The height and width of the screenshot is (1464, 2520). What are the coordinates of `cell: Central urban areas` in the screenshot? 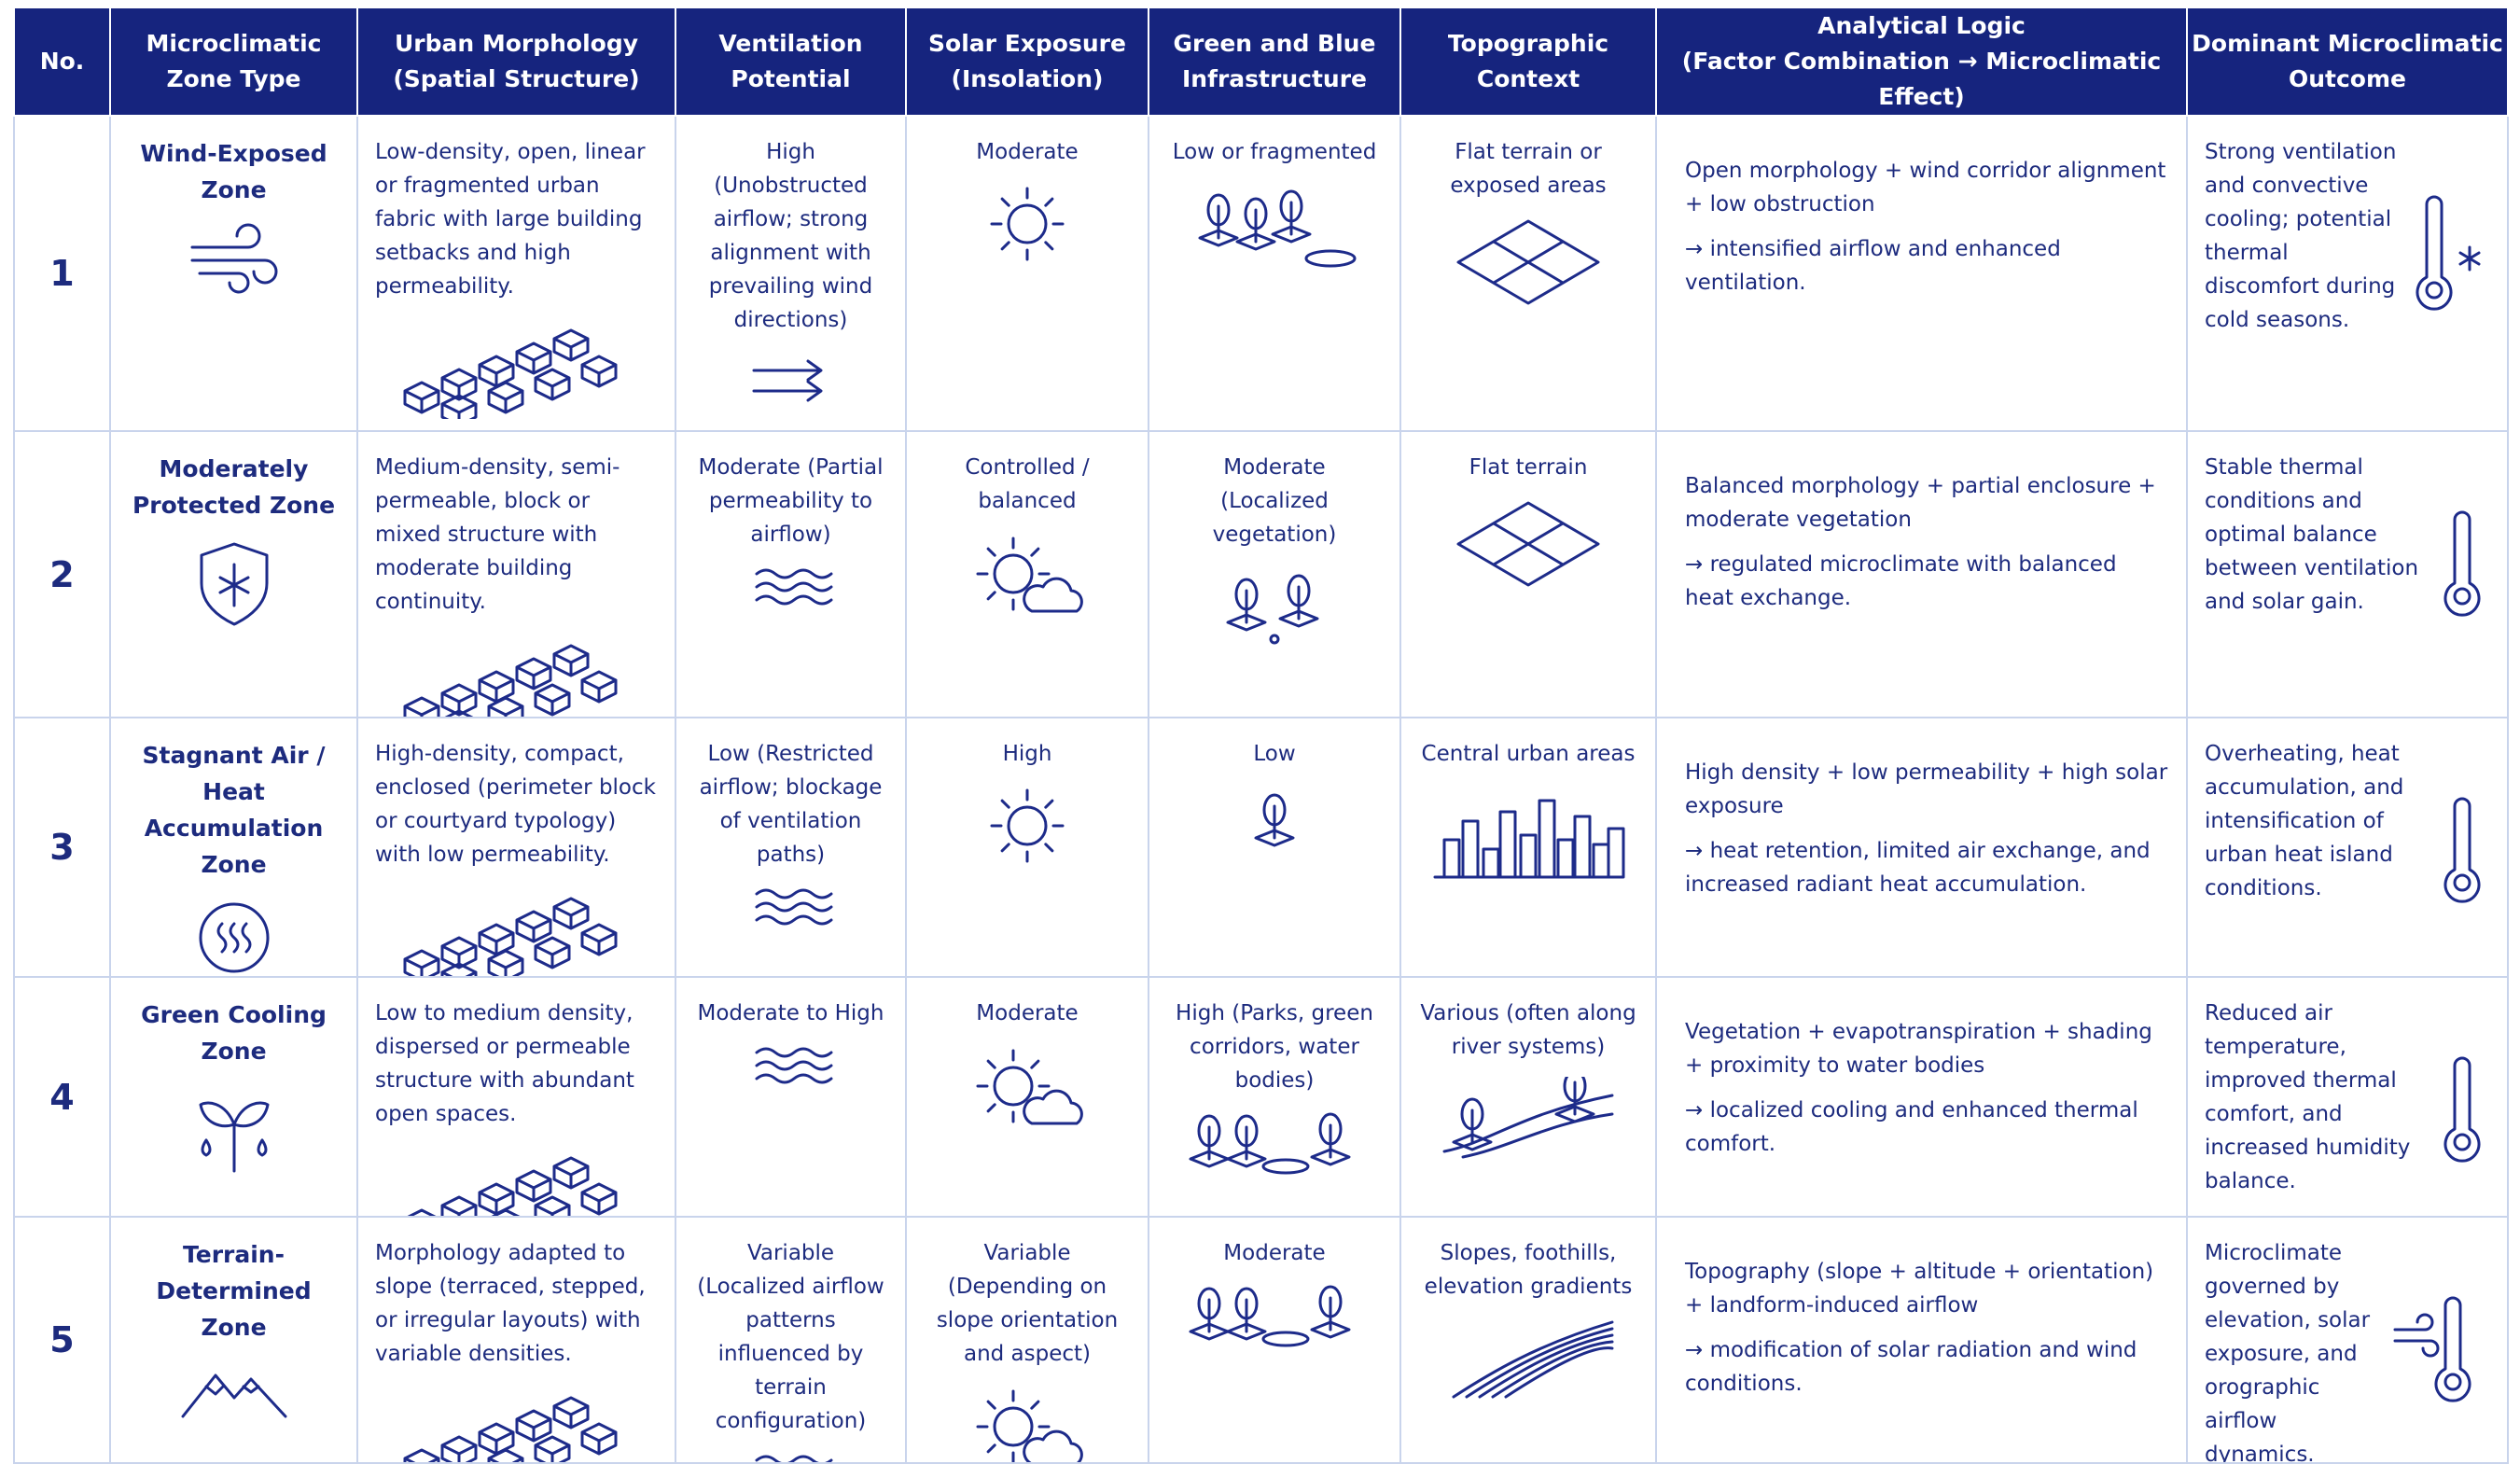 It's located at (1528, 847).